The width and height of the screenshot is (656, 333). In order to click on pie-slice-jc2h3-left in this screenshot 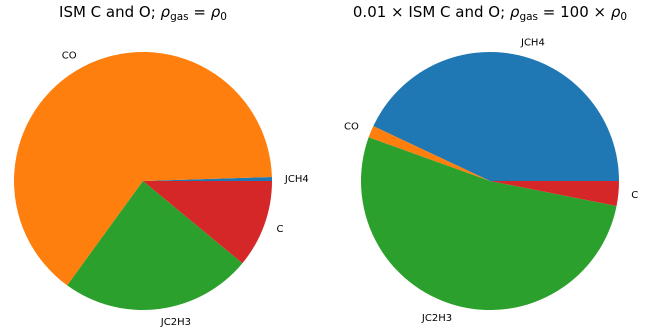, I will do `click(155, 245)`.